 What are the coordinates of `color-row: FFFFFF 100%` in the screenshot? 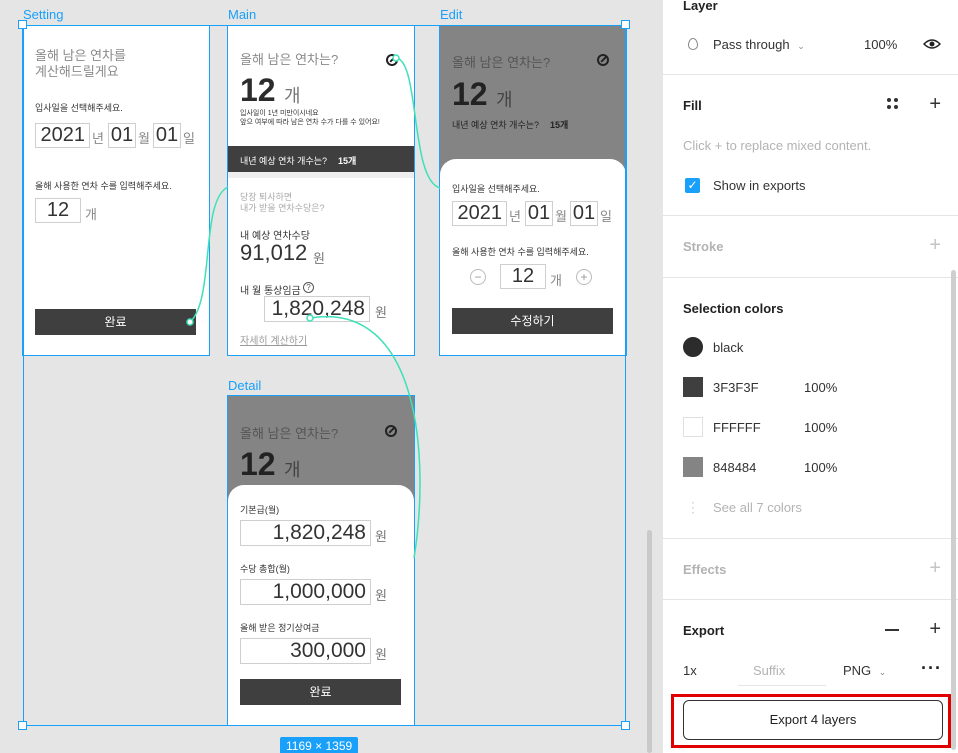 It's located at (810, 428).